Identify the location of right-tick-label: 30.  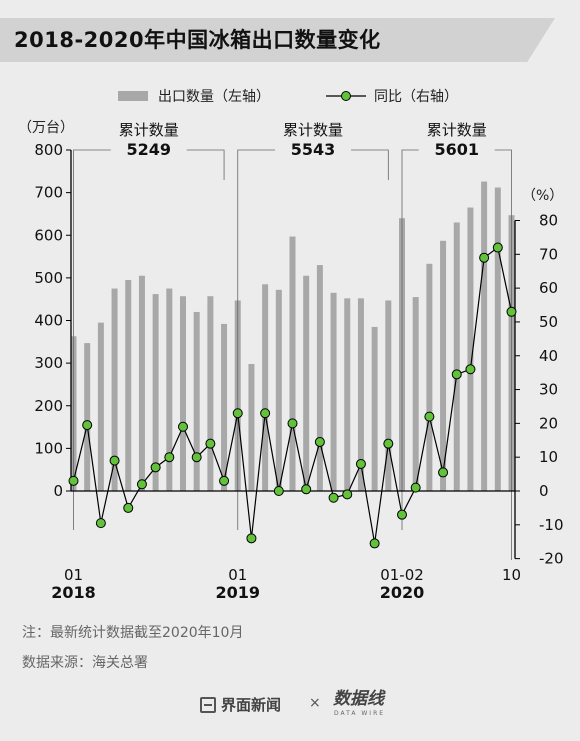
(548, 390).